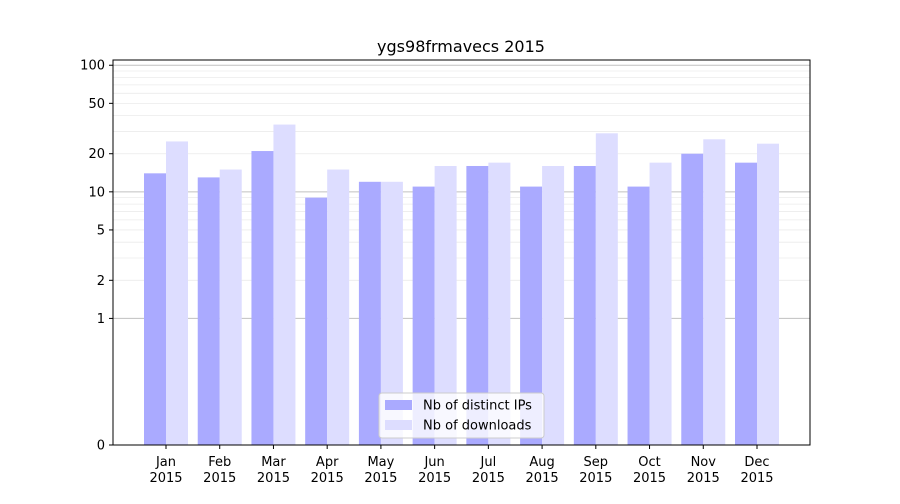 This screenshot has width=900, height=504. I want to click on legend-box, so click(461, 415).